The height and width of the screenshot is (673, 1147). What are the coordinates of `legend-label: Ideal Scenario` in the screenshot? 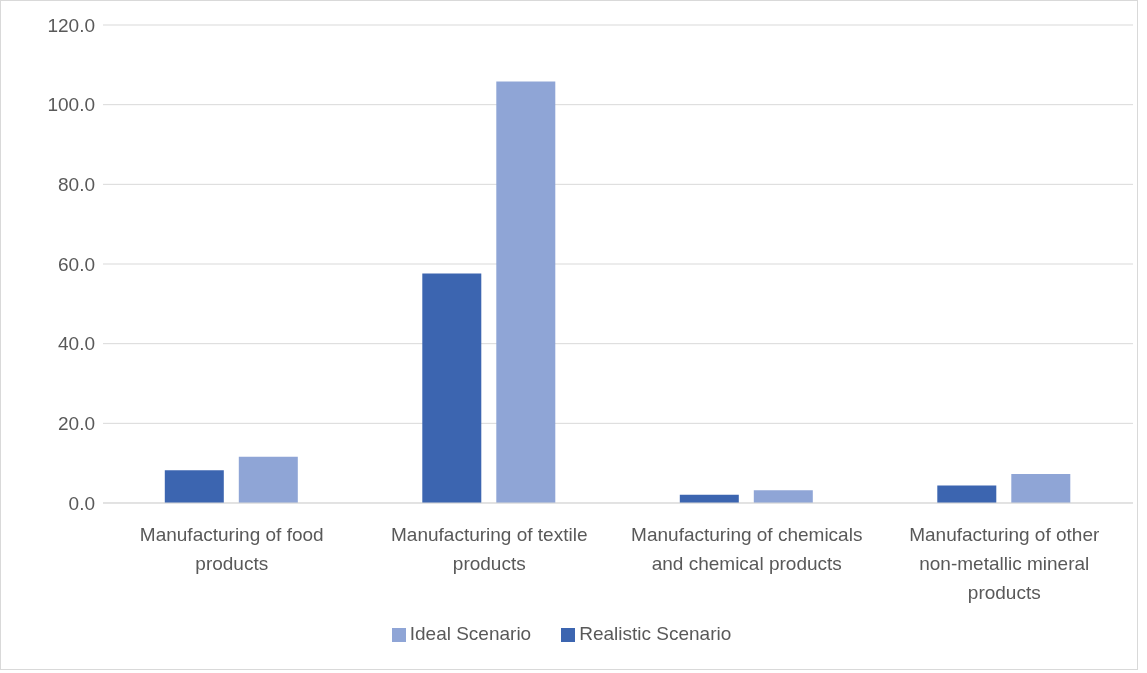 It's located at (470, 633).